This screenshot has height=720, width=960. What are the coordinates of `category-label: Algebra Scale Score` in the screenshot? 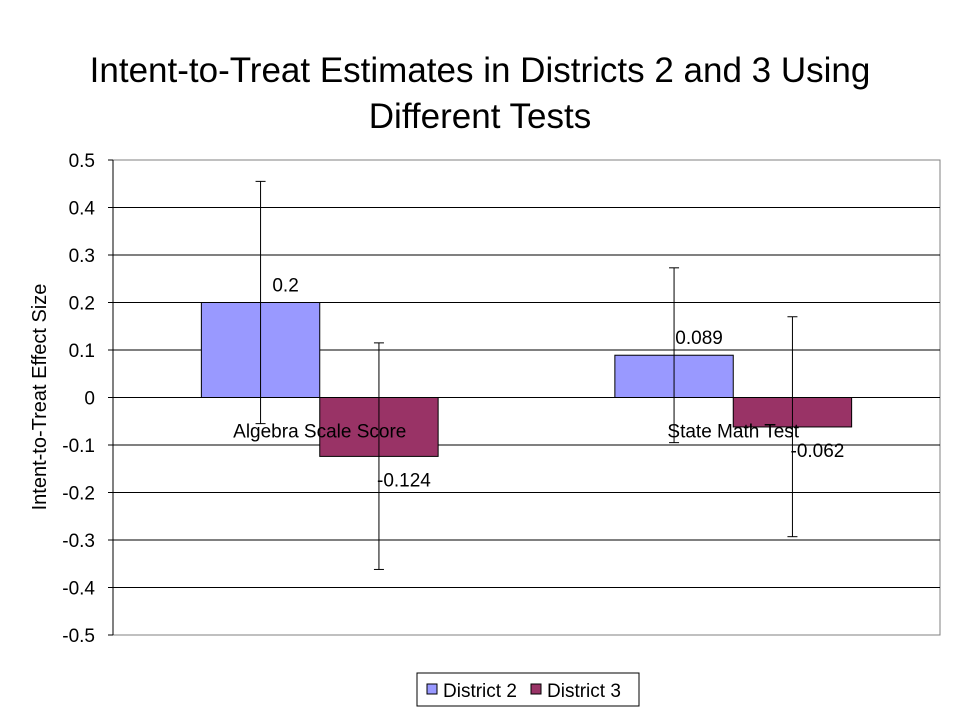 It's located at (319, 432).